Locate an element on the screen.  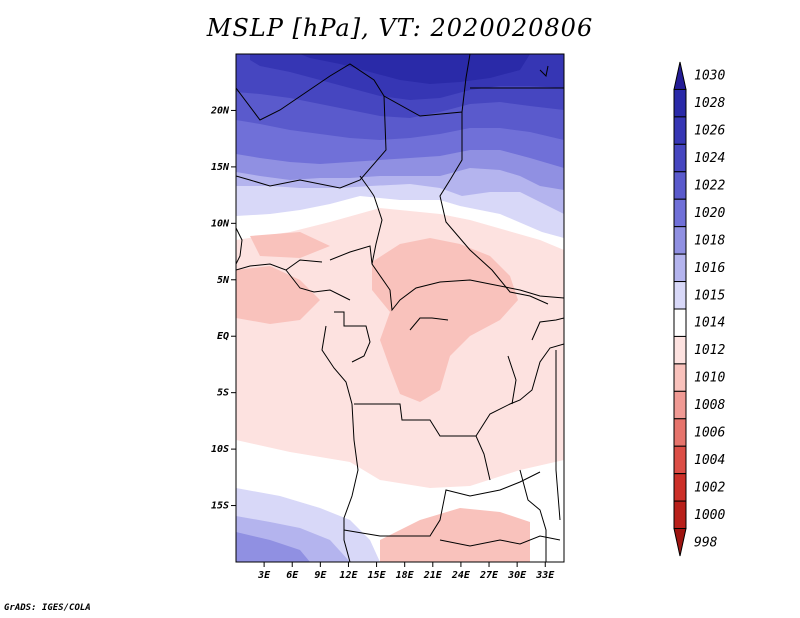
grads-credit: GrADS: IGES/COLA is located at coordinates (47, 608).